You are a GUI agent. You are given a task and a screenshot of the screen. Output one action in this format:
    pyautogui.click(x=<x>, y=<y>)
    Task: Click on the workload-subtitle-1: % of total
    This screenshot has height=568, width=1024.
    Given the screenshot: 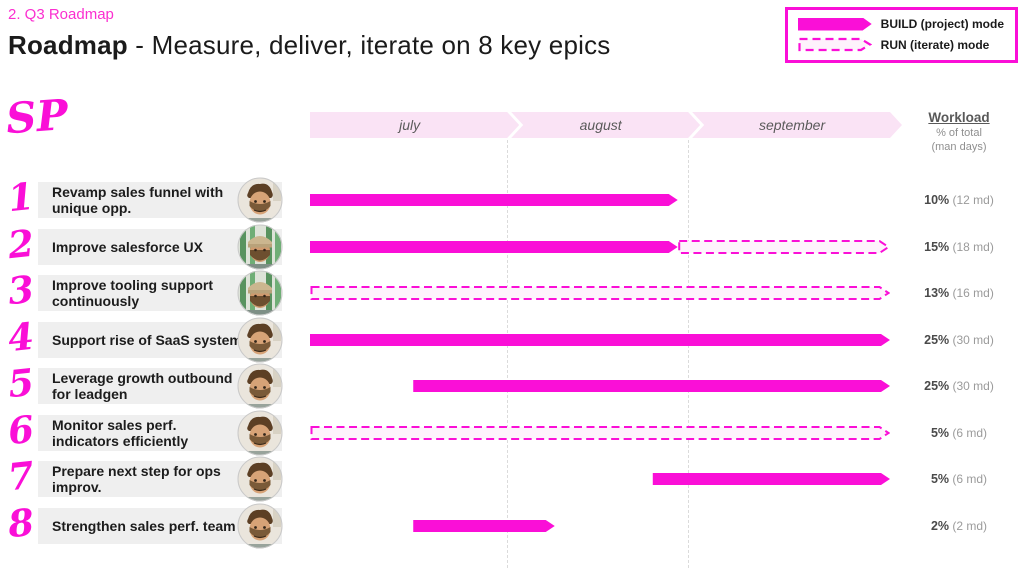 What is the action you would take?
    pyautogui.click(x=959, y=133)
    